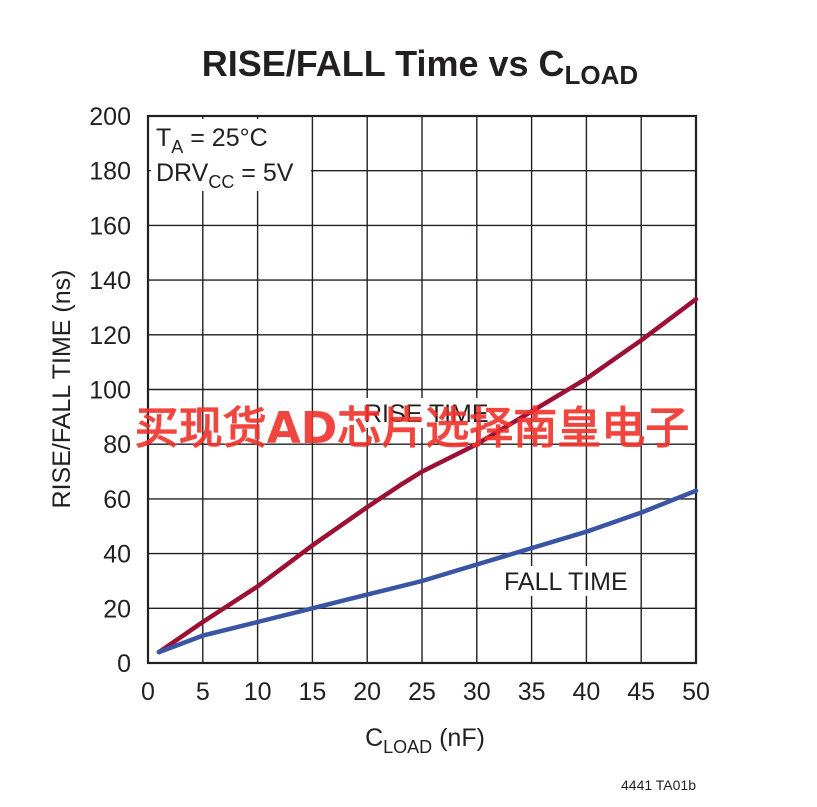 The height and width of the screenshot is (807, 817). I want to click on y-tick-label-100: 100, so click(110, 391).